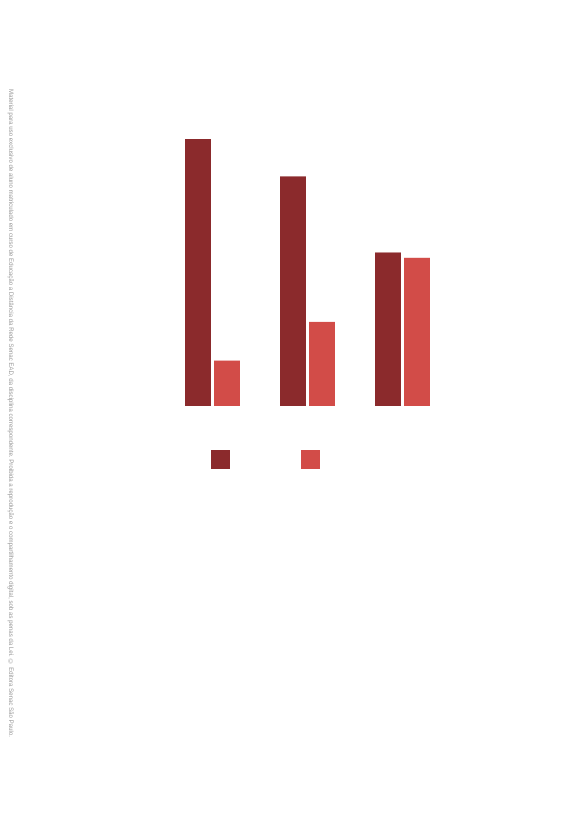  Describe the element at coordinates (307, 272) in the screenshot. I see `bars-group` at that location.